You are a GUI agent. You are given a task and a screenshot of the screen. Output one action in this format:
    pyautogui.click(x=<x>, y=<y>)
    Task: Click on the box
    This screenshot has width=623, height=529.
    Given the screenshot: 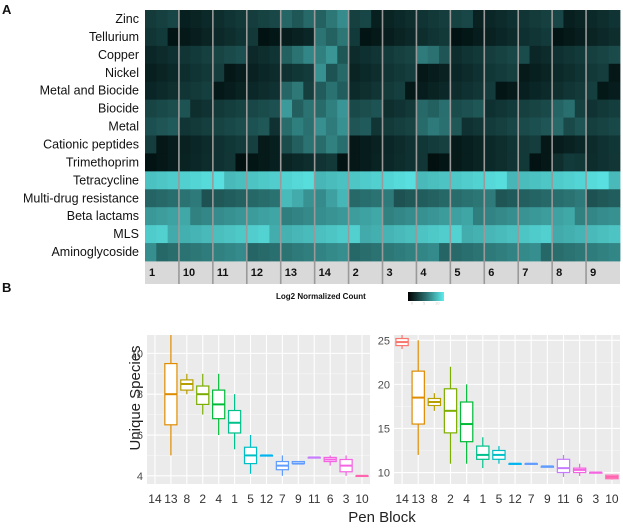 What is the action you would take?
    pyautogui.click(x=563, y=466)
    